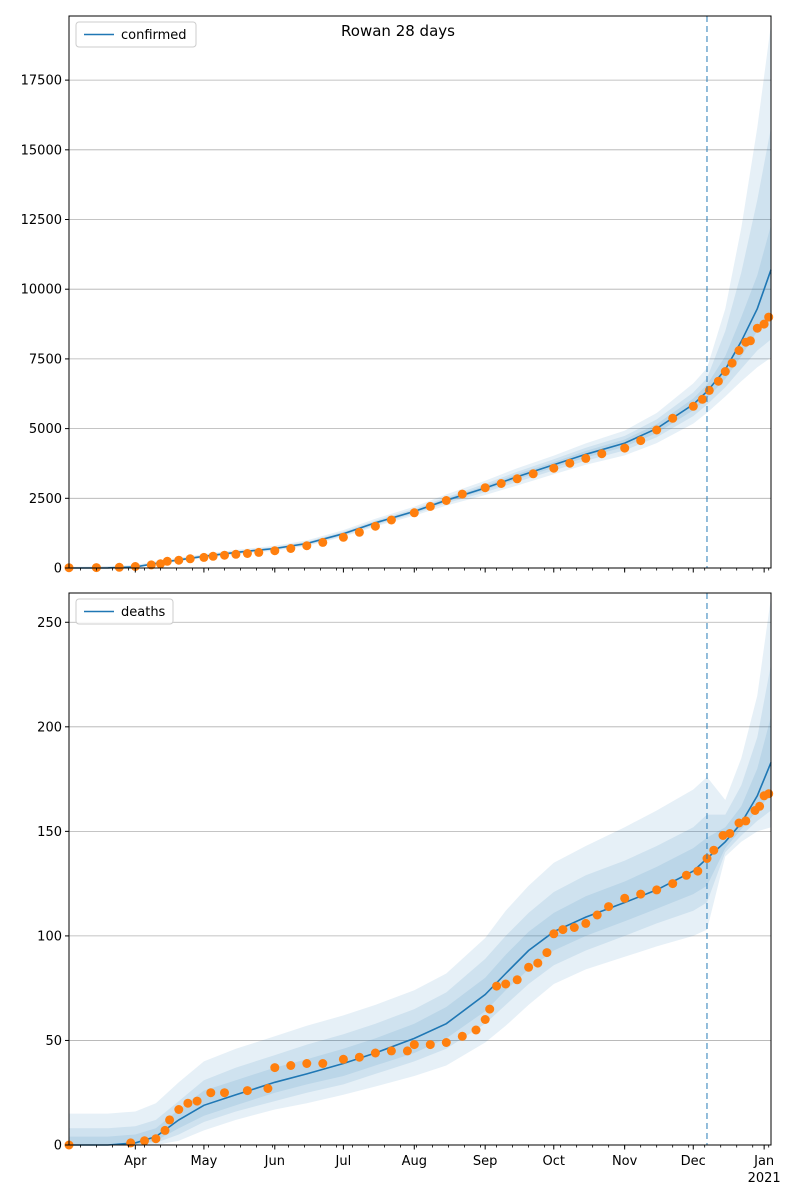 Image resolution: width=800 pixels, height=1200 pixels. Describe the element at coordinates (274, 1161) in the screenshot. I see `x-tick-label: Jun` at that location.